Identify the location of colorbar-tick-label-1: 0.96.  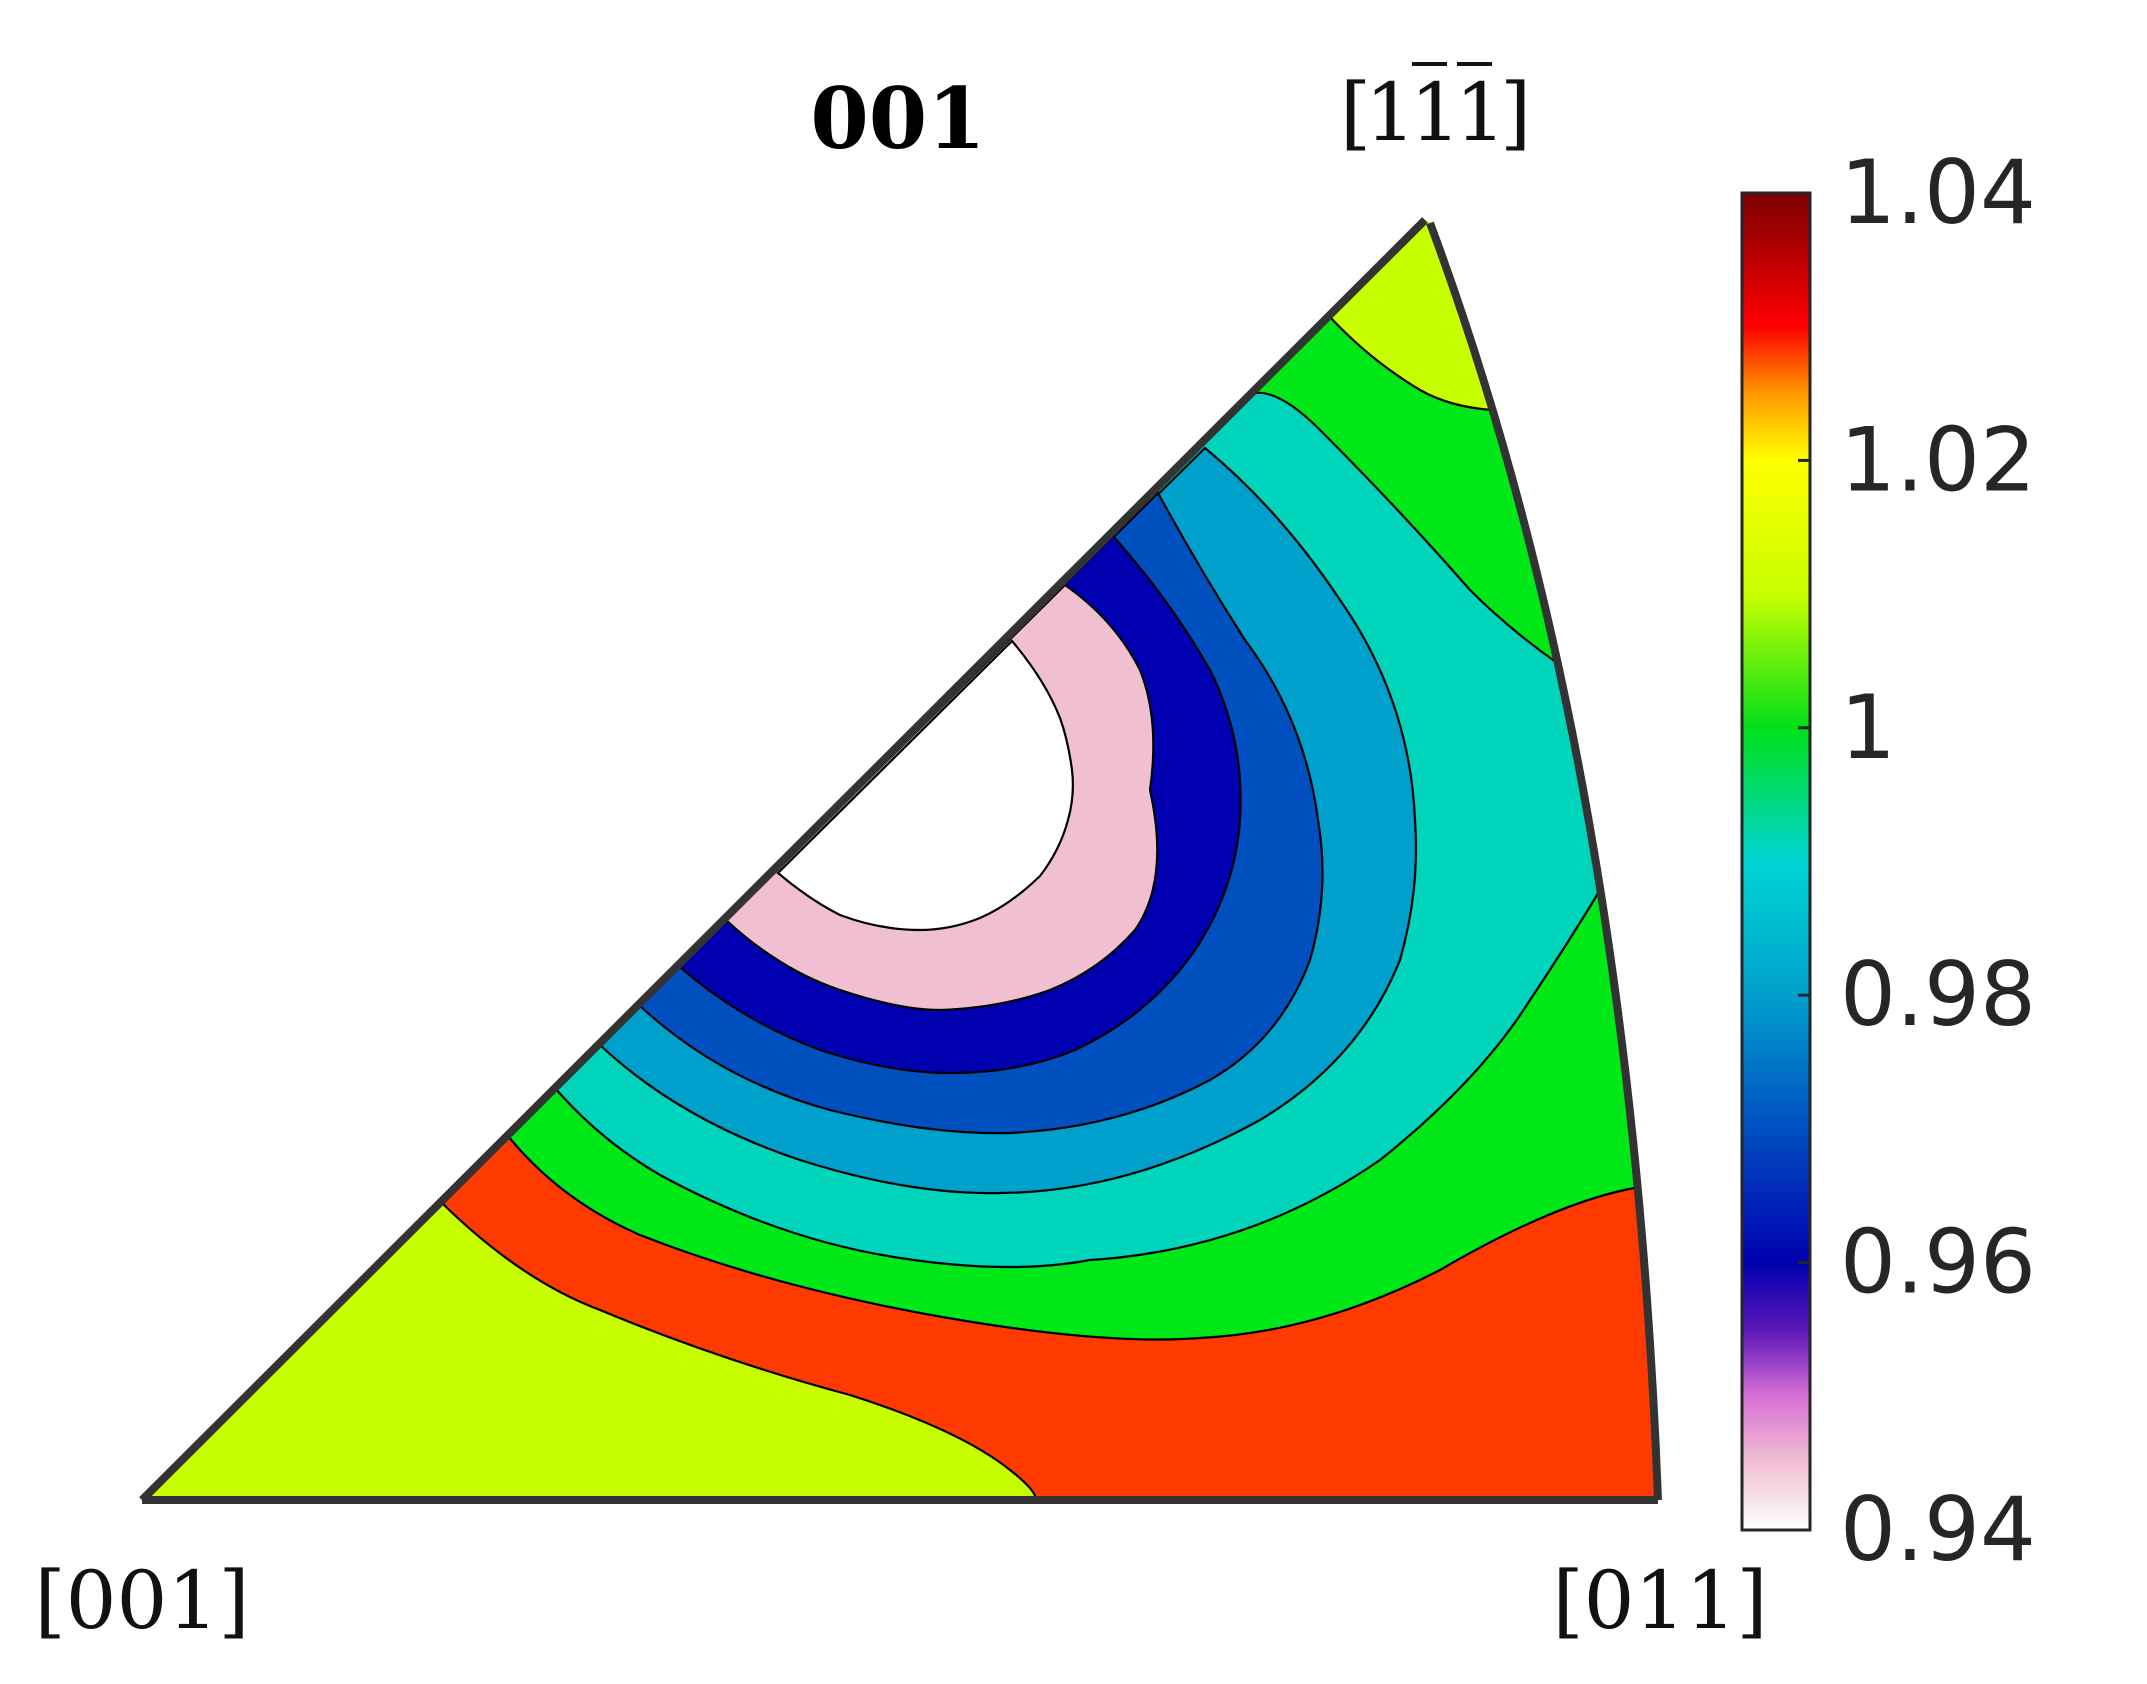
(1938, 1262).